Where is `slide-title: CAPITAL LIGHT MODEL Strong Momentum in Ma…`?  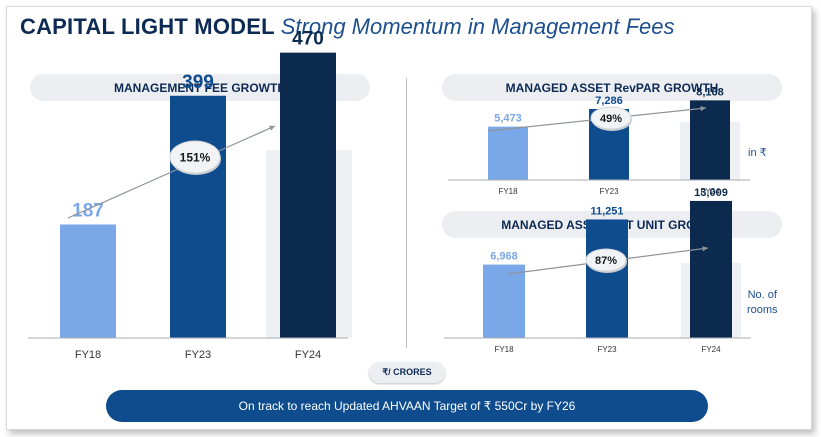 slide-title: CAPITAL LIGHT MODEL Strong Momentum in Ma… is located at coordinates (347, 27).